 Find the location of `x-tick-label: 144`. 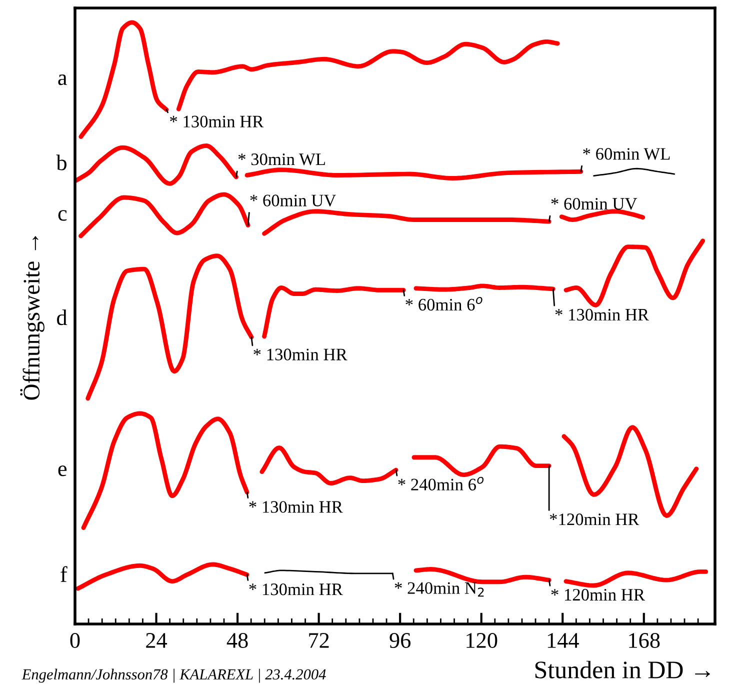

x-tick-label: 144 is located at coordinates (563, 640).